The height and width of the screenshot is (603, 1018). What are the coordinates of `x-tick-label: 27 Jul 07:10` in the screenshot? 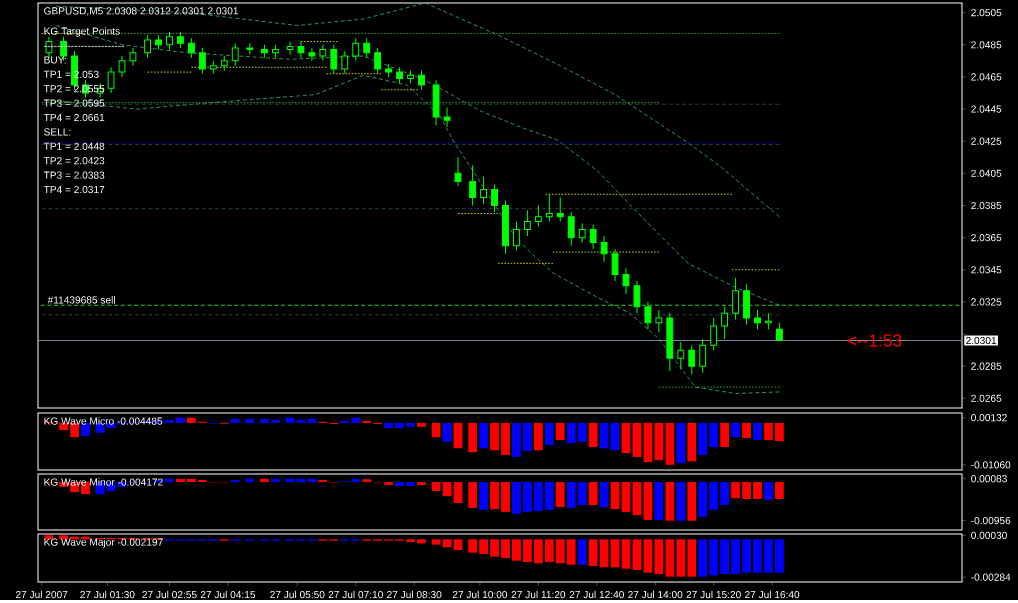 It's located at (355, 594).